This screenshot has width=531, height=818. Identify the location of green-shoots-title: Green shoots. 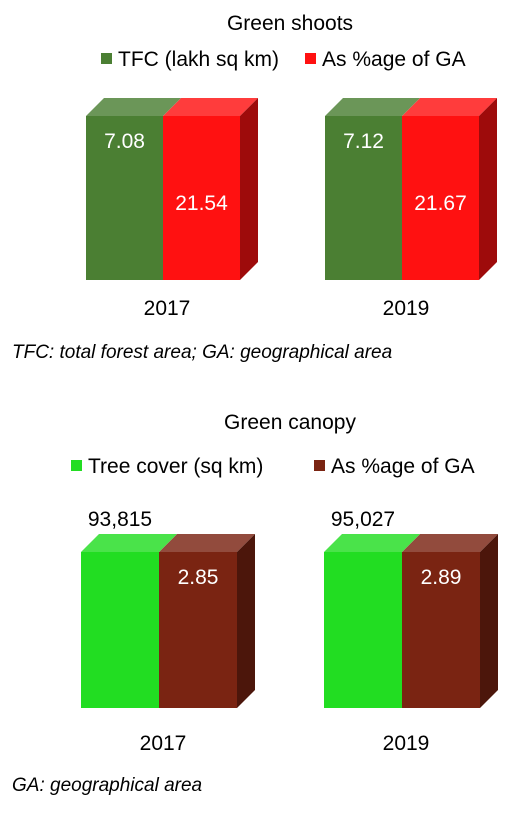
(290, 23).